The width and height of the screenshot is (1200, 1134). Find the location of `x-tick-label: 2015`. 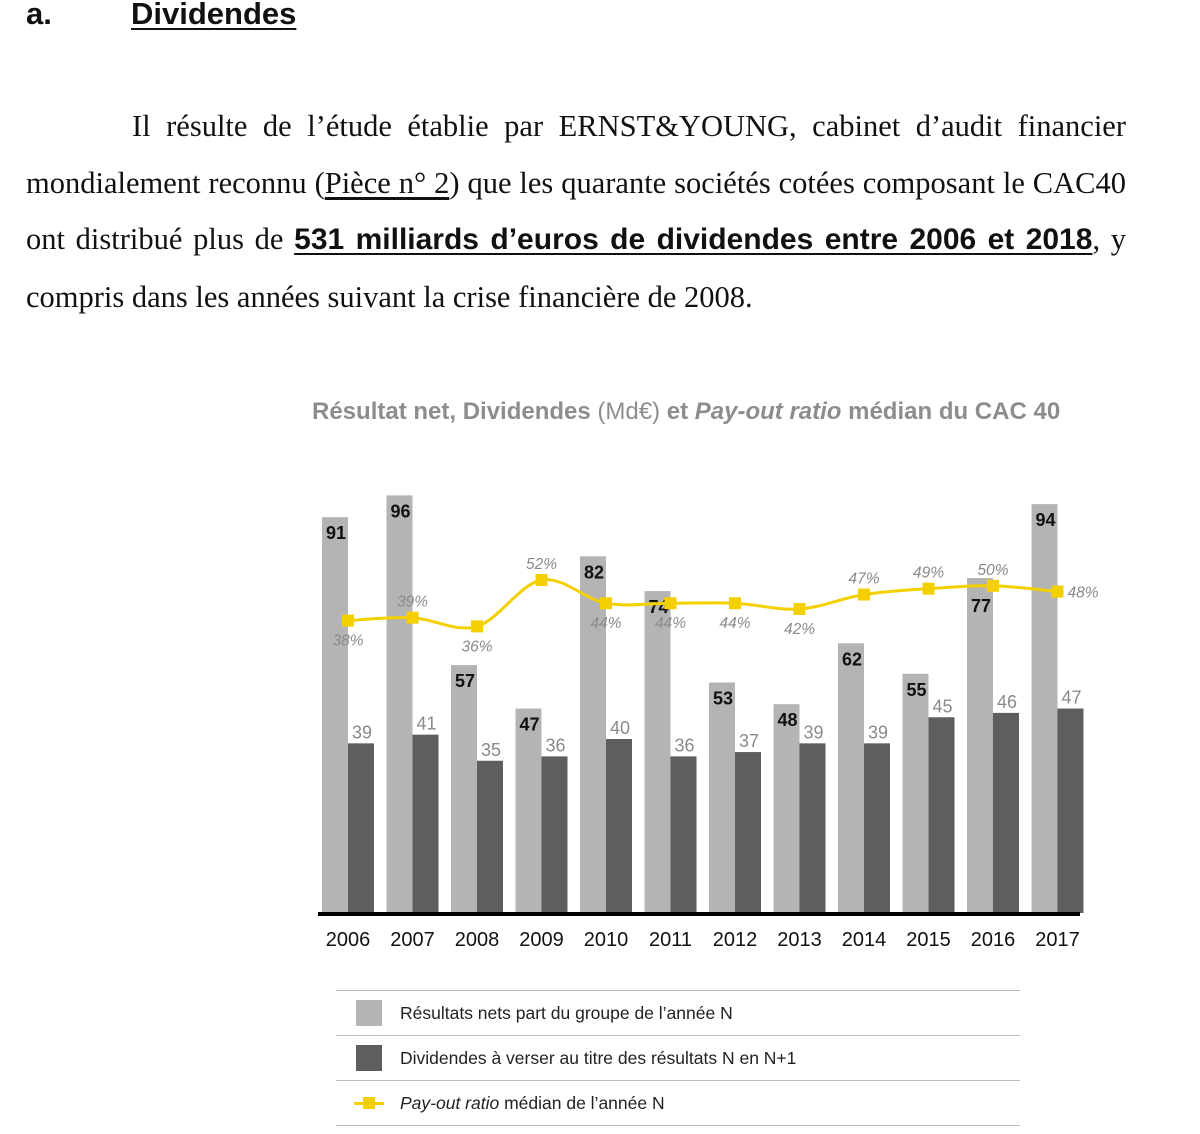

x-tick-label: 2015 is located at coordinates (928, 940).